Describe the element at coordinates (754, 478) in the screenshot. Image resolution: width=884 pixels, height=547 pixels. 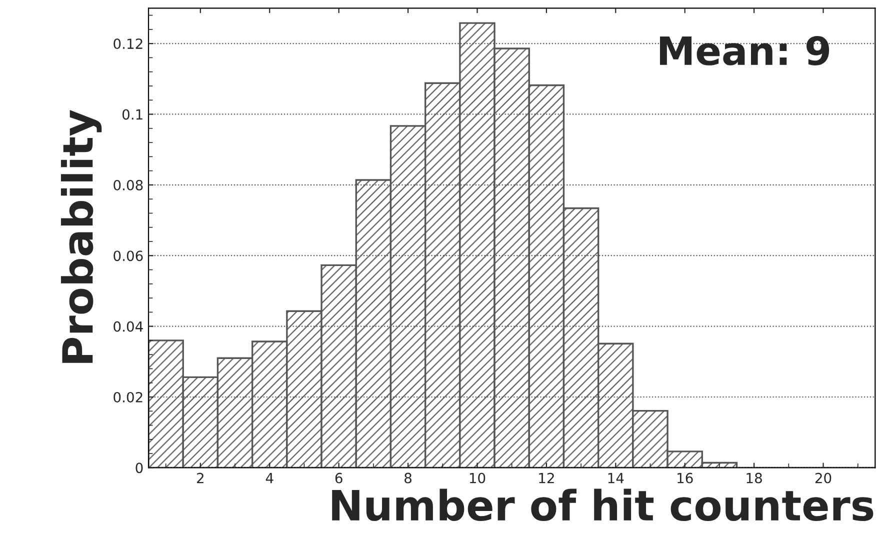
I see `x-tick-label: 18` at that location.